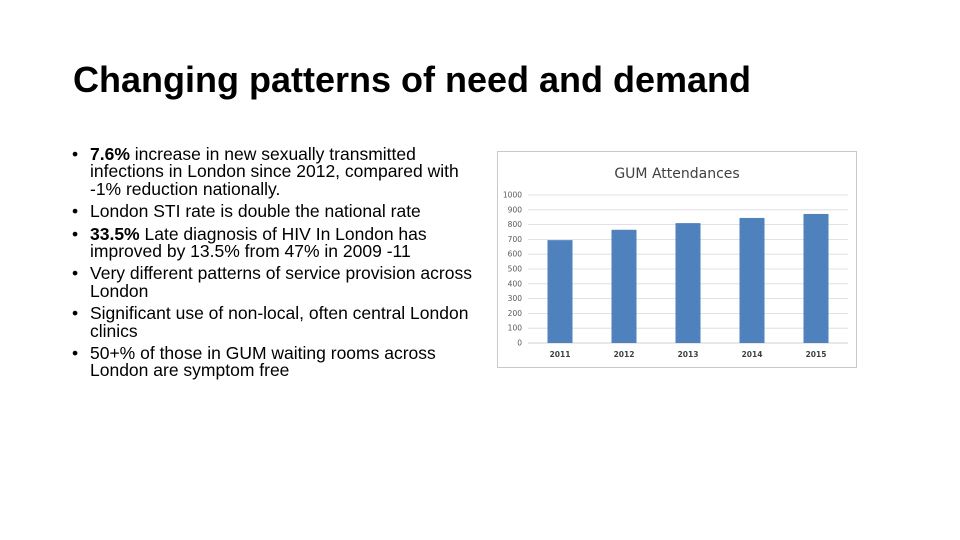  I want to click on chart-title: GUM Attendances, so click(676, 174).